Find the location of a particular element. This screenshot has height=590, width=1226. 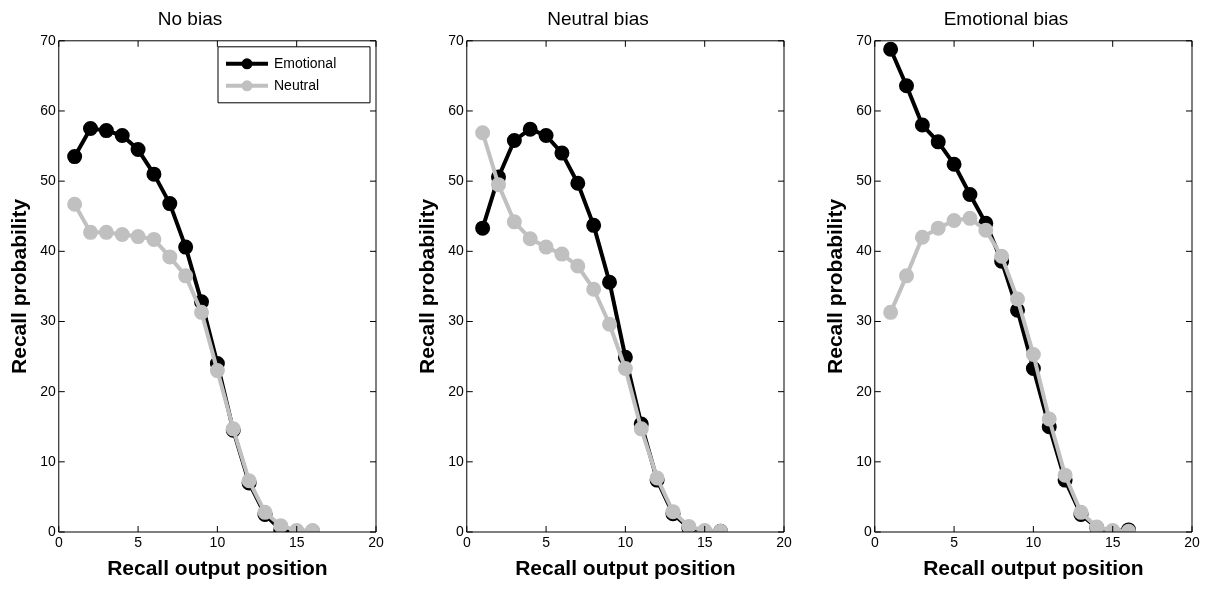

chart-title: Neutral bias is located at coordinates (598, 18).